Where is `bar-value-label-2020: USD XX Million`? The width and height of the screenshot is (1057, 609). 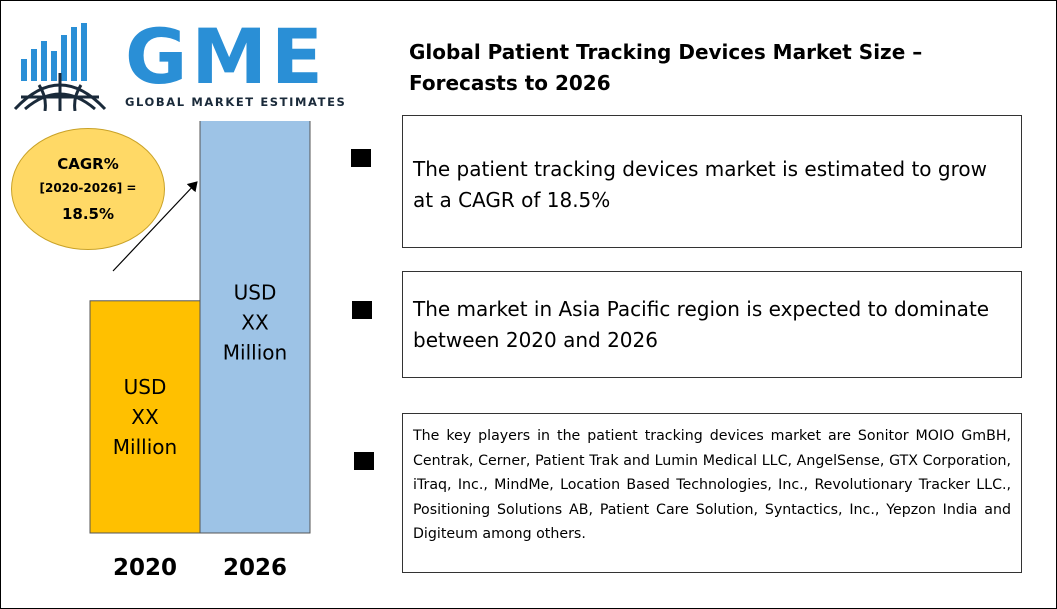
bar-value-label-2020: USD XX Million is located at coordinates (145, 417).